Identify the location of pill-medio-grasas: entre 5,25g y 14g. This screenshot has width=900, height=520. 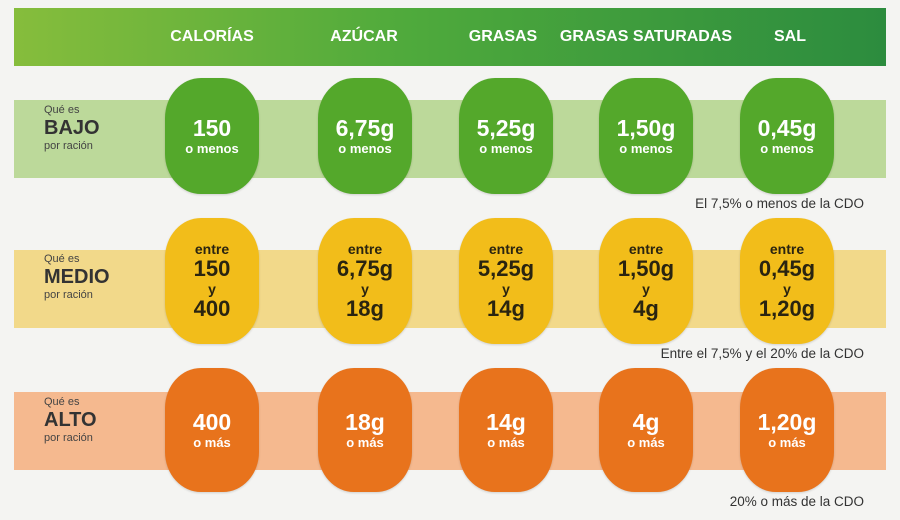
(506, 281).